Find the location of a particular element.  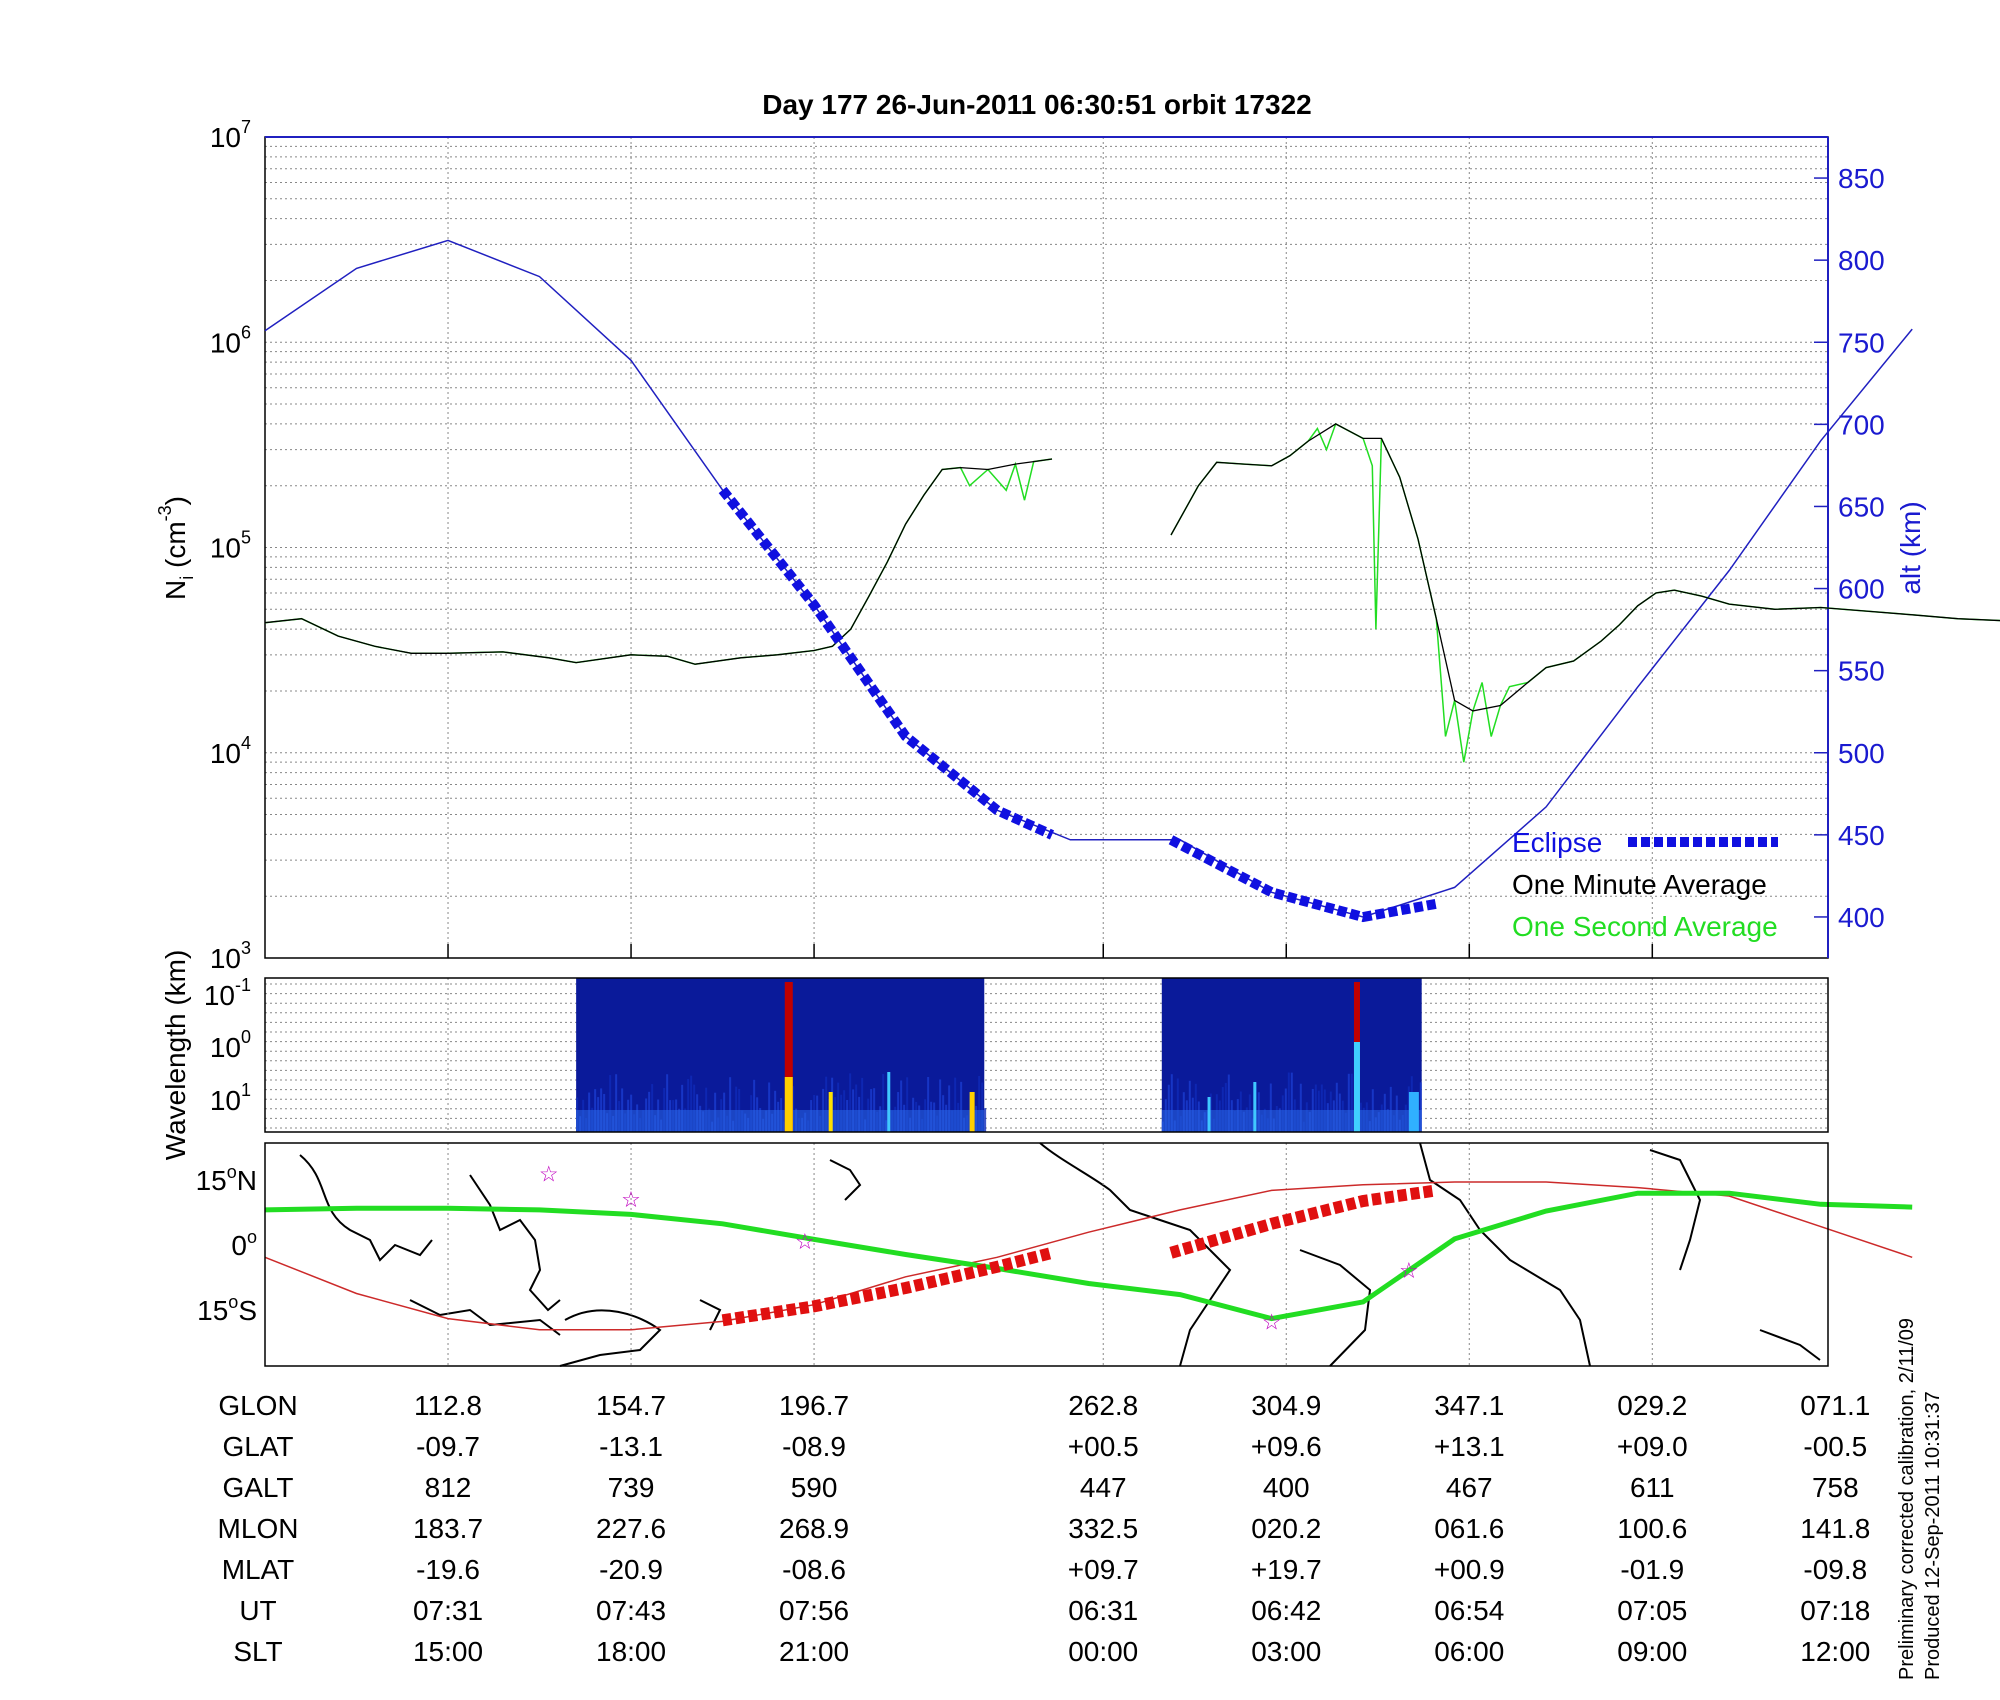

table-cell: 611 is located at coordinates (1652, 1487).